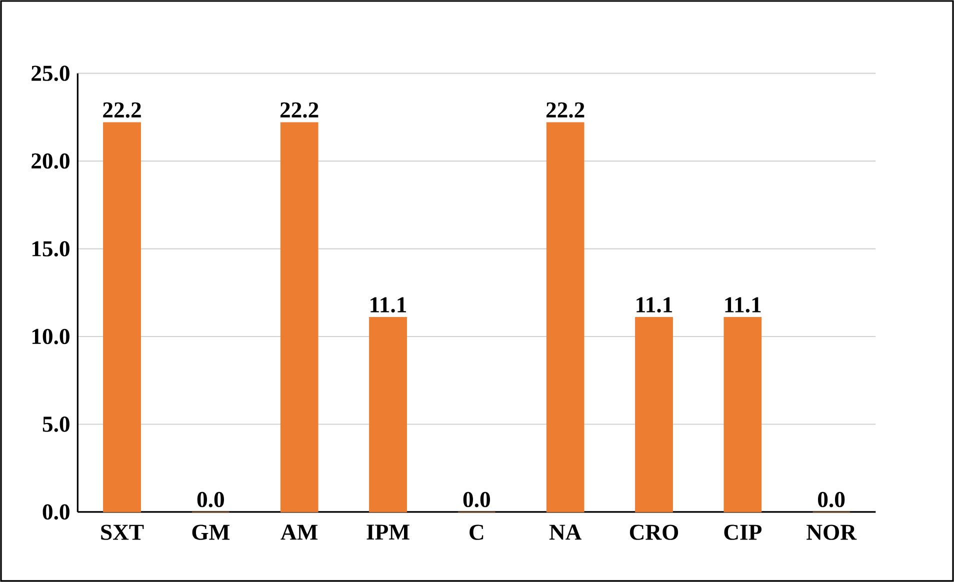 The image size is (954, 582). What do you see at coordinates (743, 532) in the screenshot?
I see `x-tick-label: CIP` at bounding box center [743, 532].